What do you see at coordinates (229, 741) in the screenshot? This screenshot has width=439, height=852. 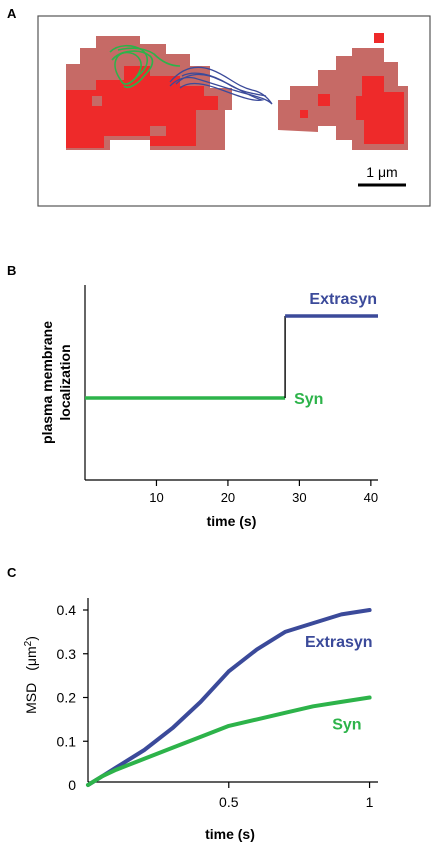 I see `series-line-syn` at bounding box center [229, 741].